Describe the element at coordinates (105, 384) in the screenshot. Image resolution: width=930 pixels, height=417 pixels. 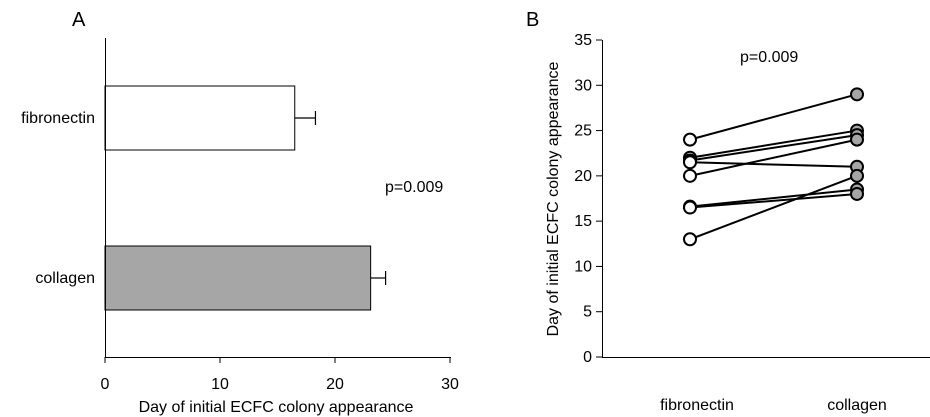
I see `x-tick-label-0: 0` at that location.